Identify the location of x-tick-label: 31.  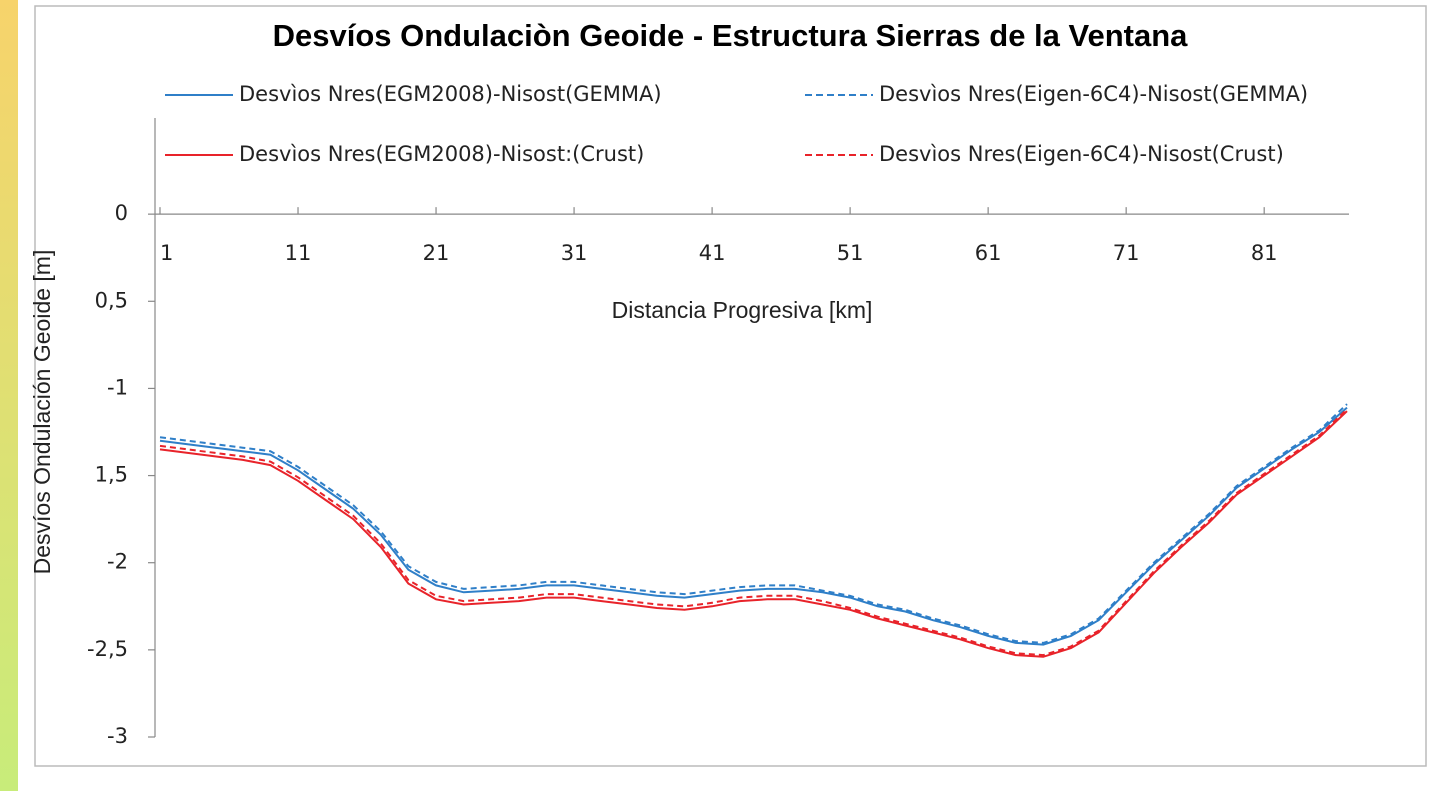
(574, 253).